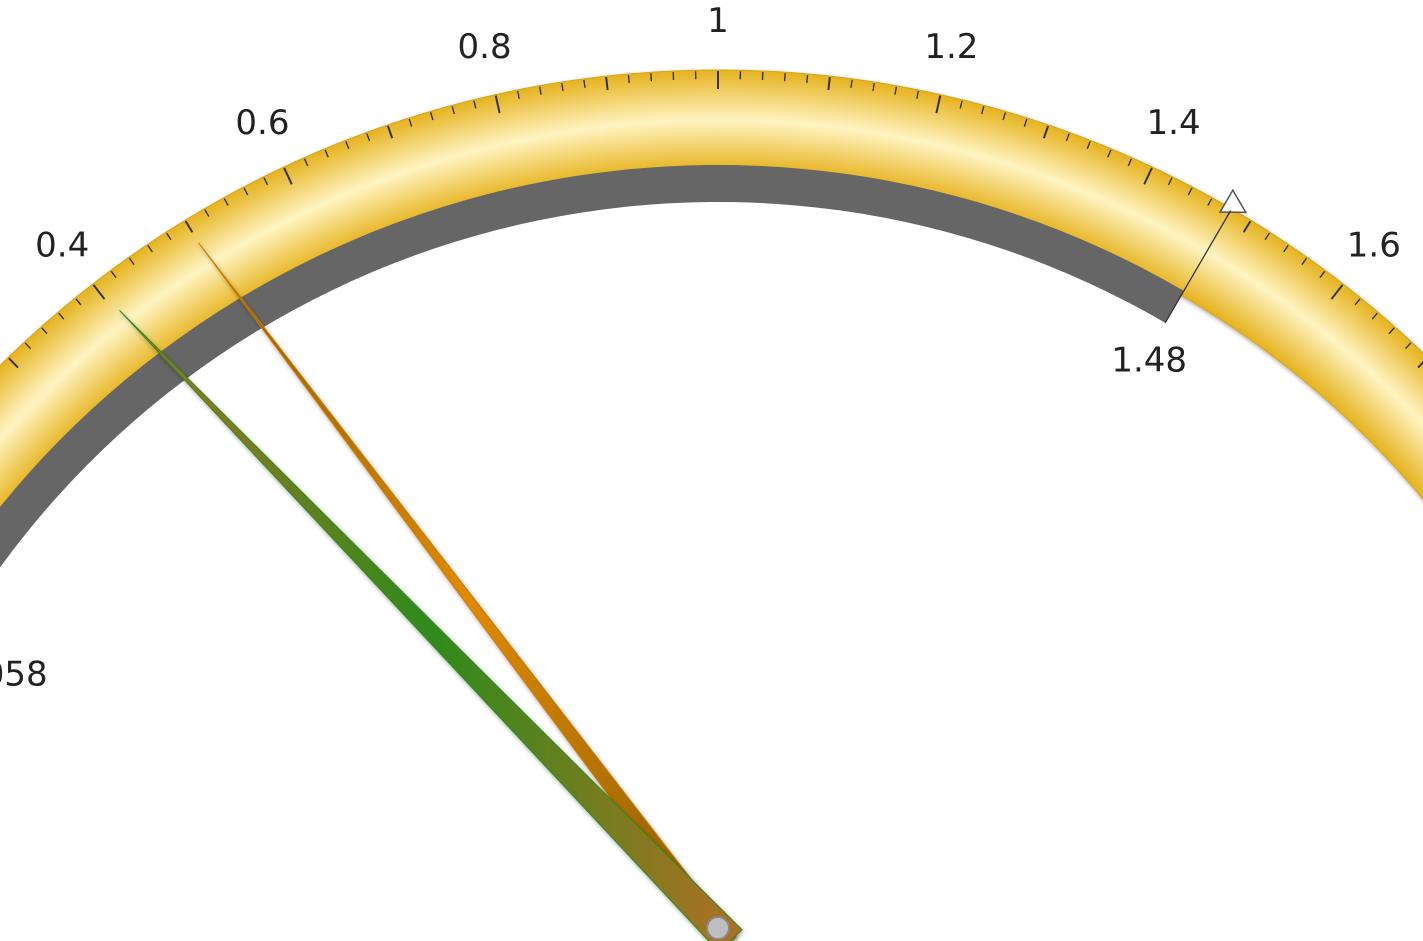 The width and height of the screenshot is (1423, 941). Describe the element at coordinates (718, 928) in the screenshot. I see `needle-pivot` at that location.